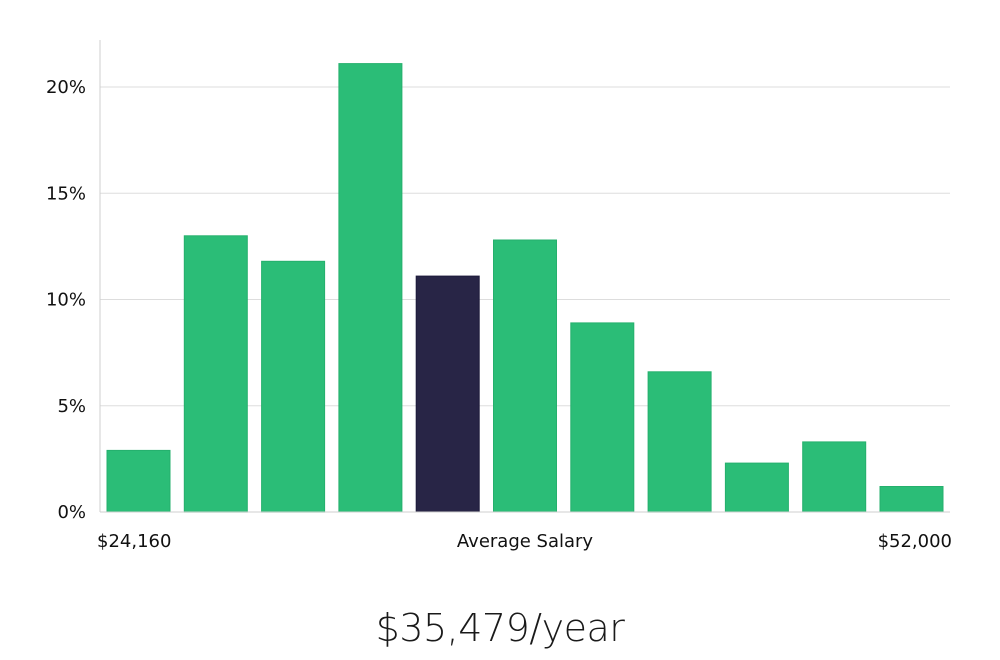  I want to click on x-max-label: $52,000, so click(915, 541).